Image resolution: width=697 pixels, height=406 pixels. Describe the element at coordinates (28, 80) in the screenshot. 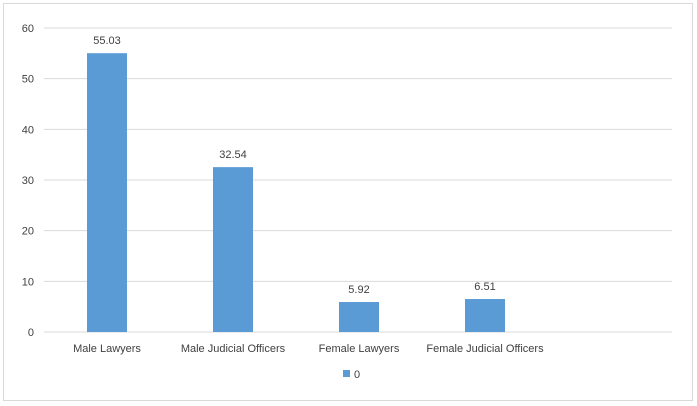

I see `y-tick-label: 50` at that location.